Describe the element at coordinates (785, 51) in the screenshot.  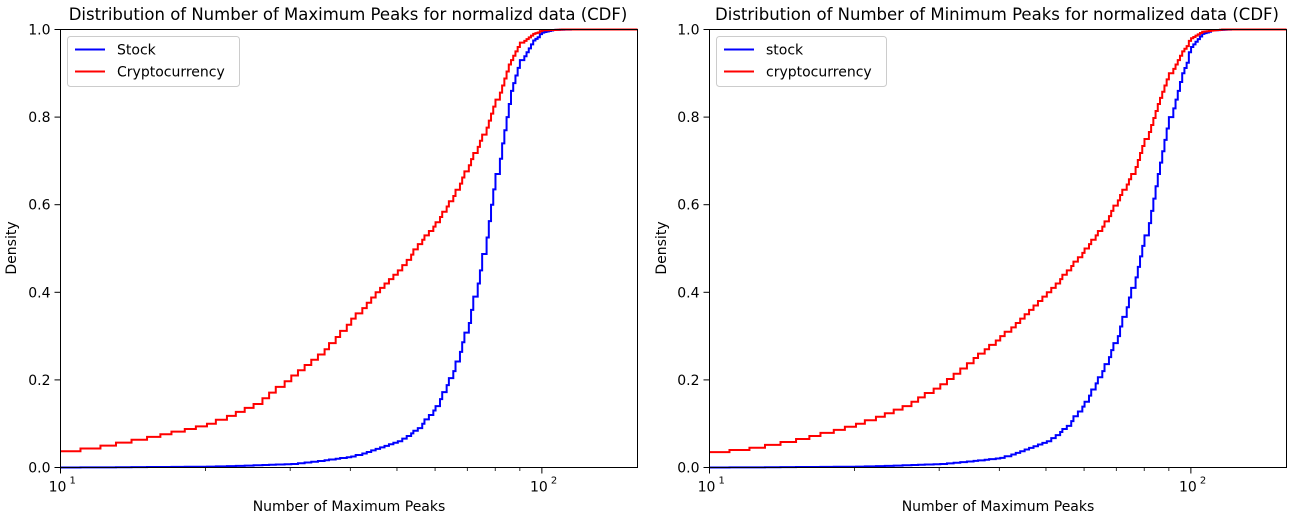
I see `legend-label-stock: stock` at that location.